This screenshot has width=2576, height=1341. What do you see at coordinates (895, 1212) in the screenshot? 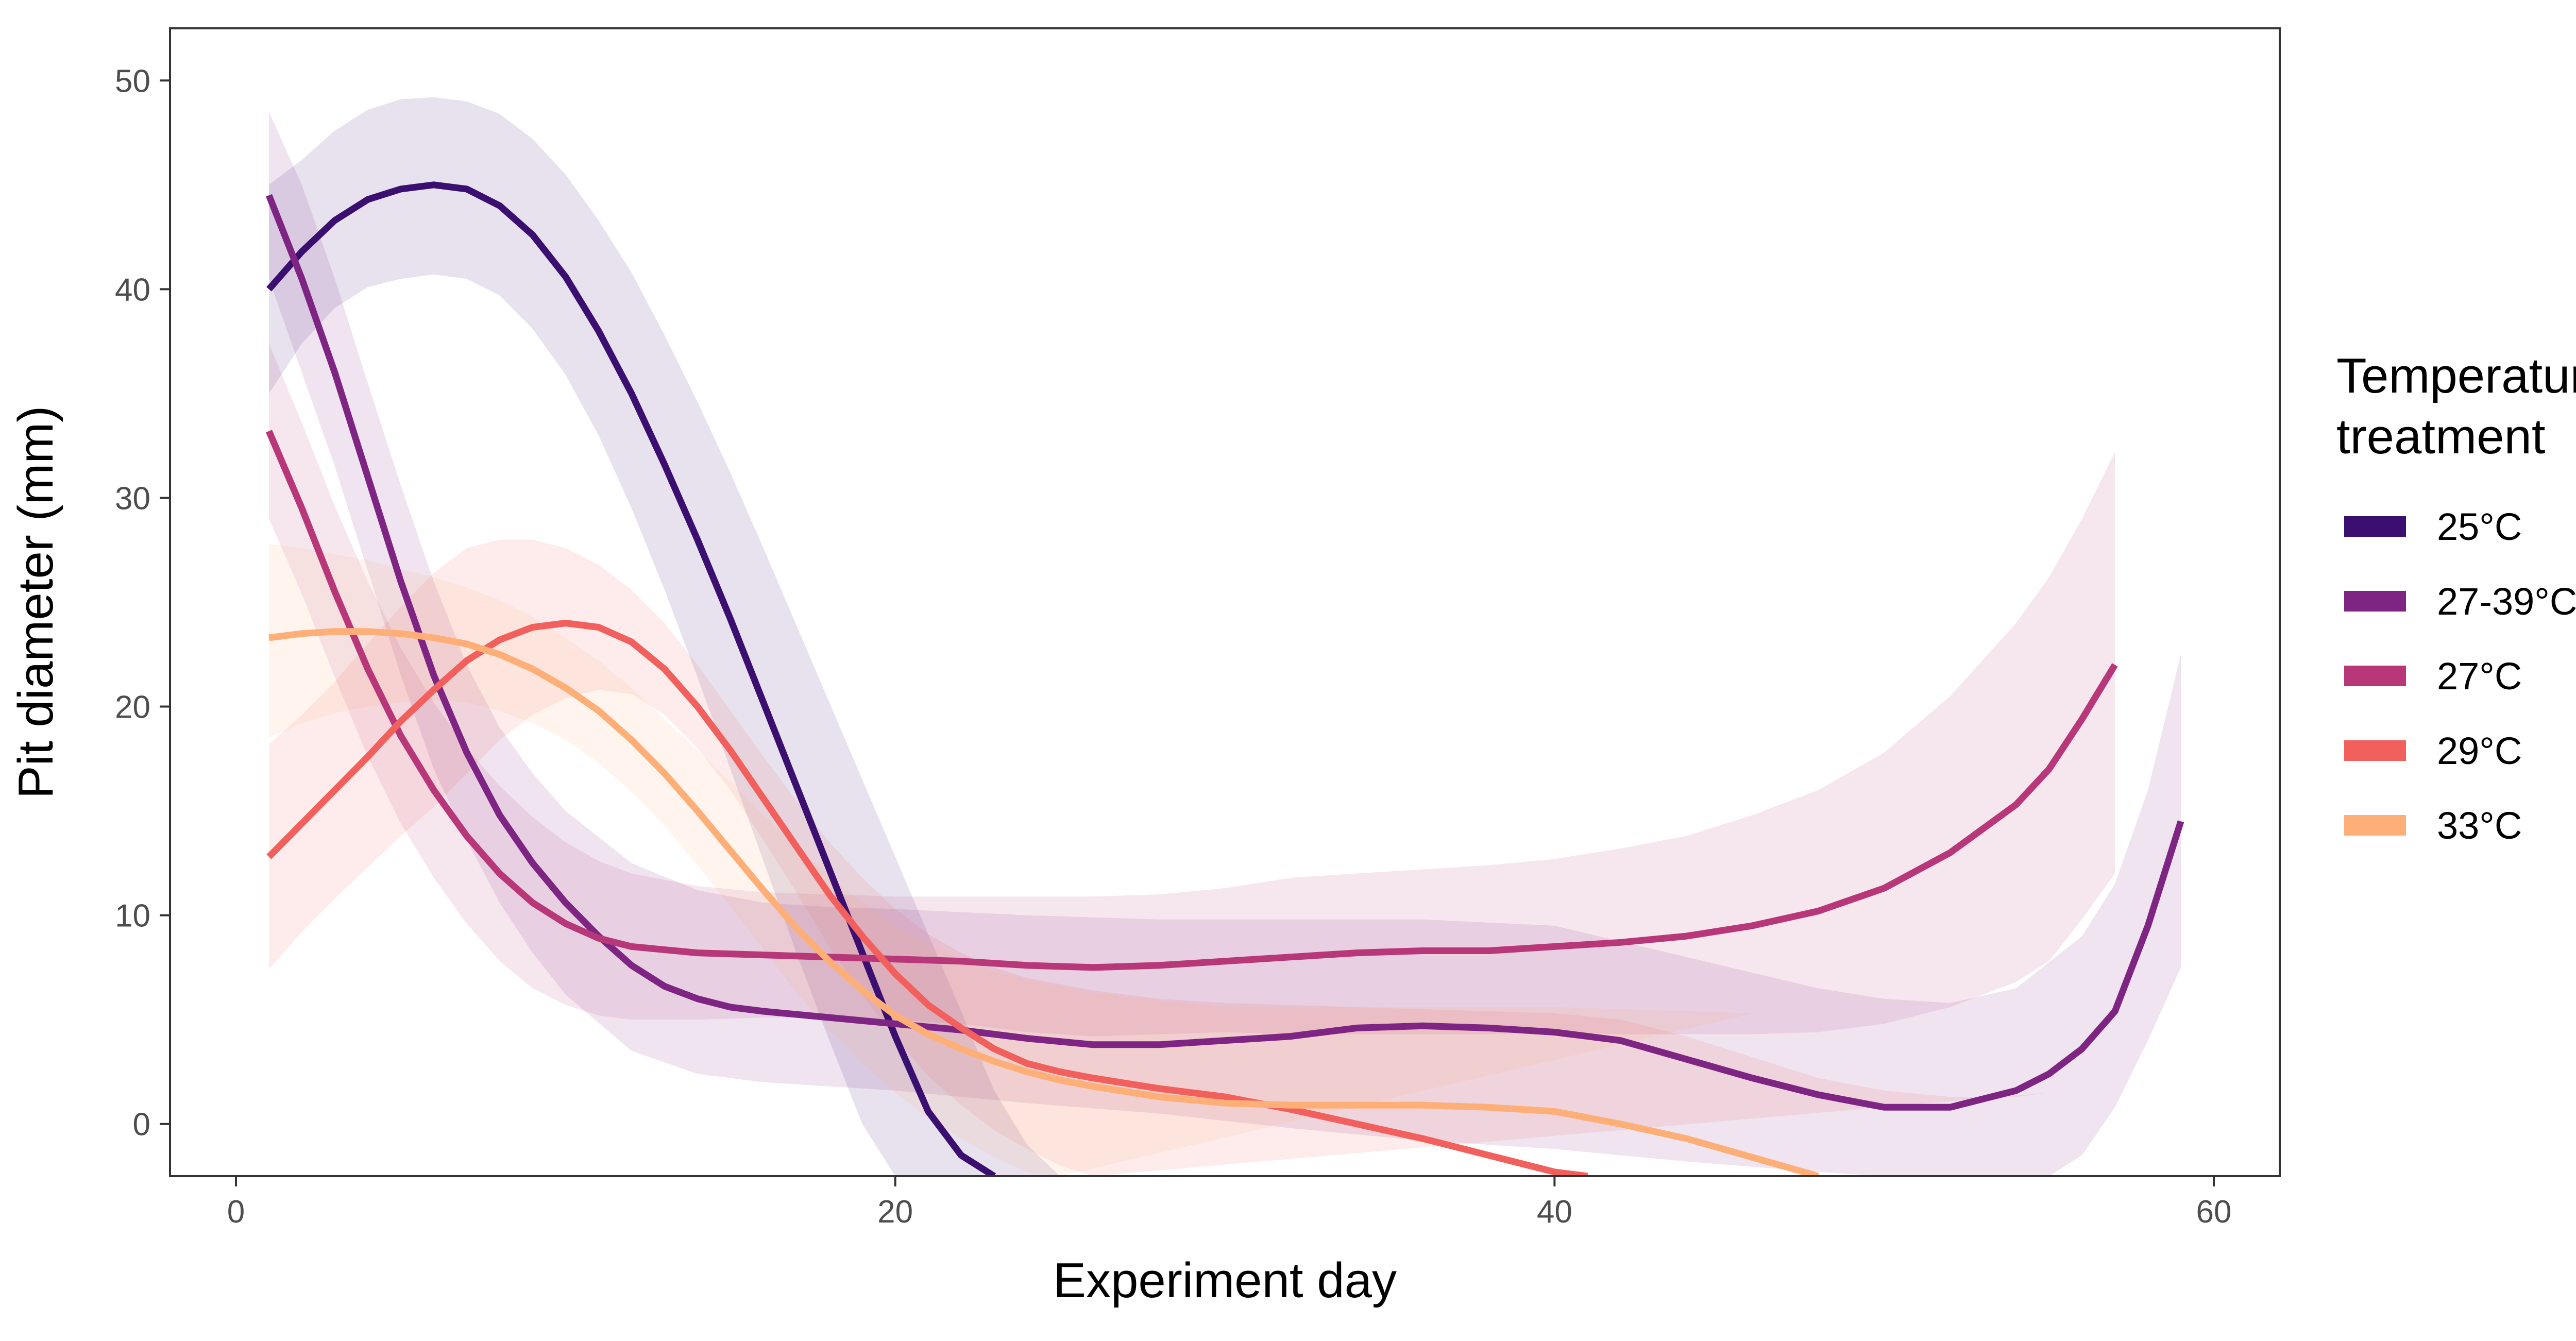
I see `x-tick-label: 20` at bounding box center [895, 1212].